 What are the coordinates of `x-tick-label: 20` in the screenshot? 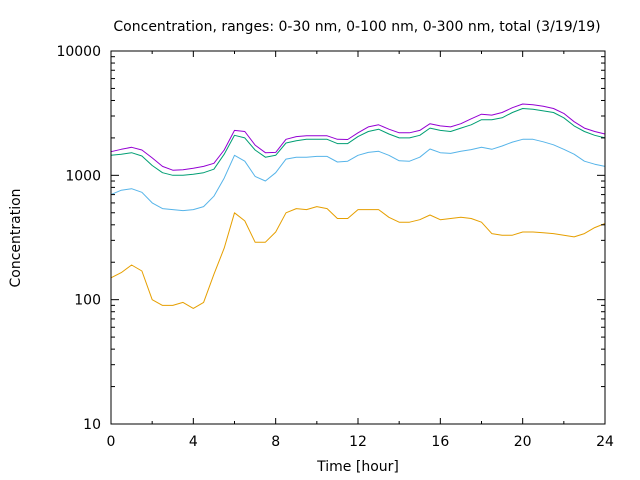 It's located at (523, 442).